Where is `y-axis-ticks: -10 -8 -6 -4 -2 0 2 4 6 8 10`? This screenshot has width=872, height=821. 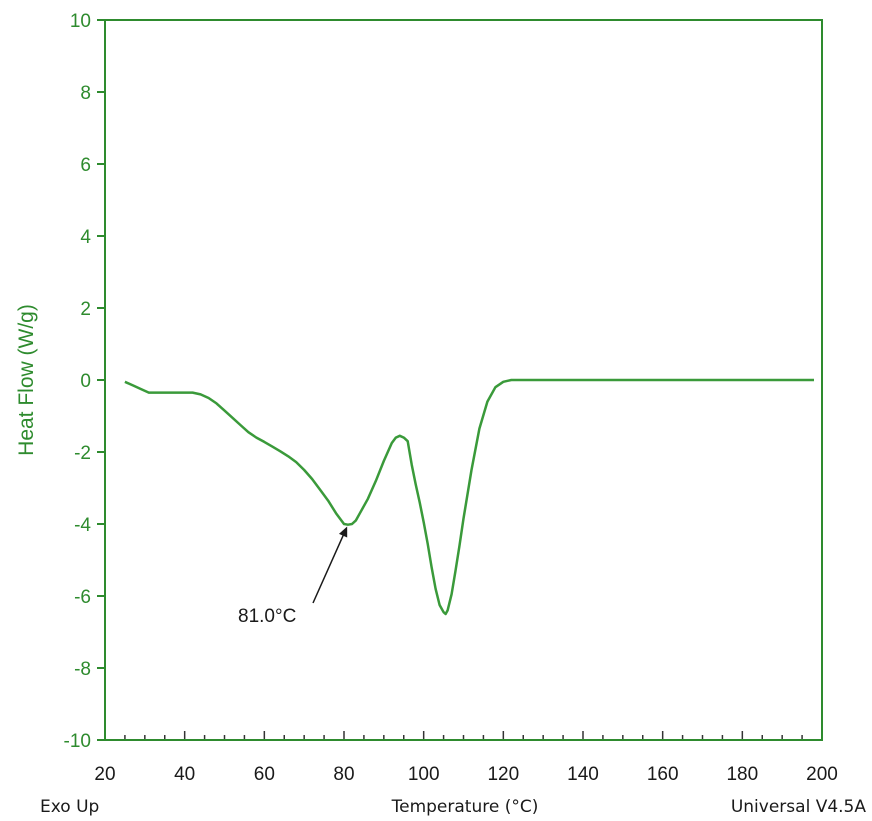 y-axis-ticks: -10 -8 -6 -4 -2 0 2 4 6 8 10 is located at coordinates (84, 381).